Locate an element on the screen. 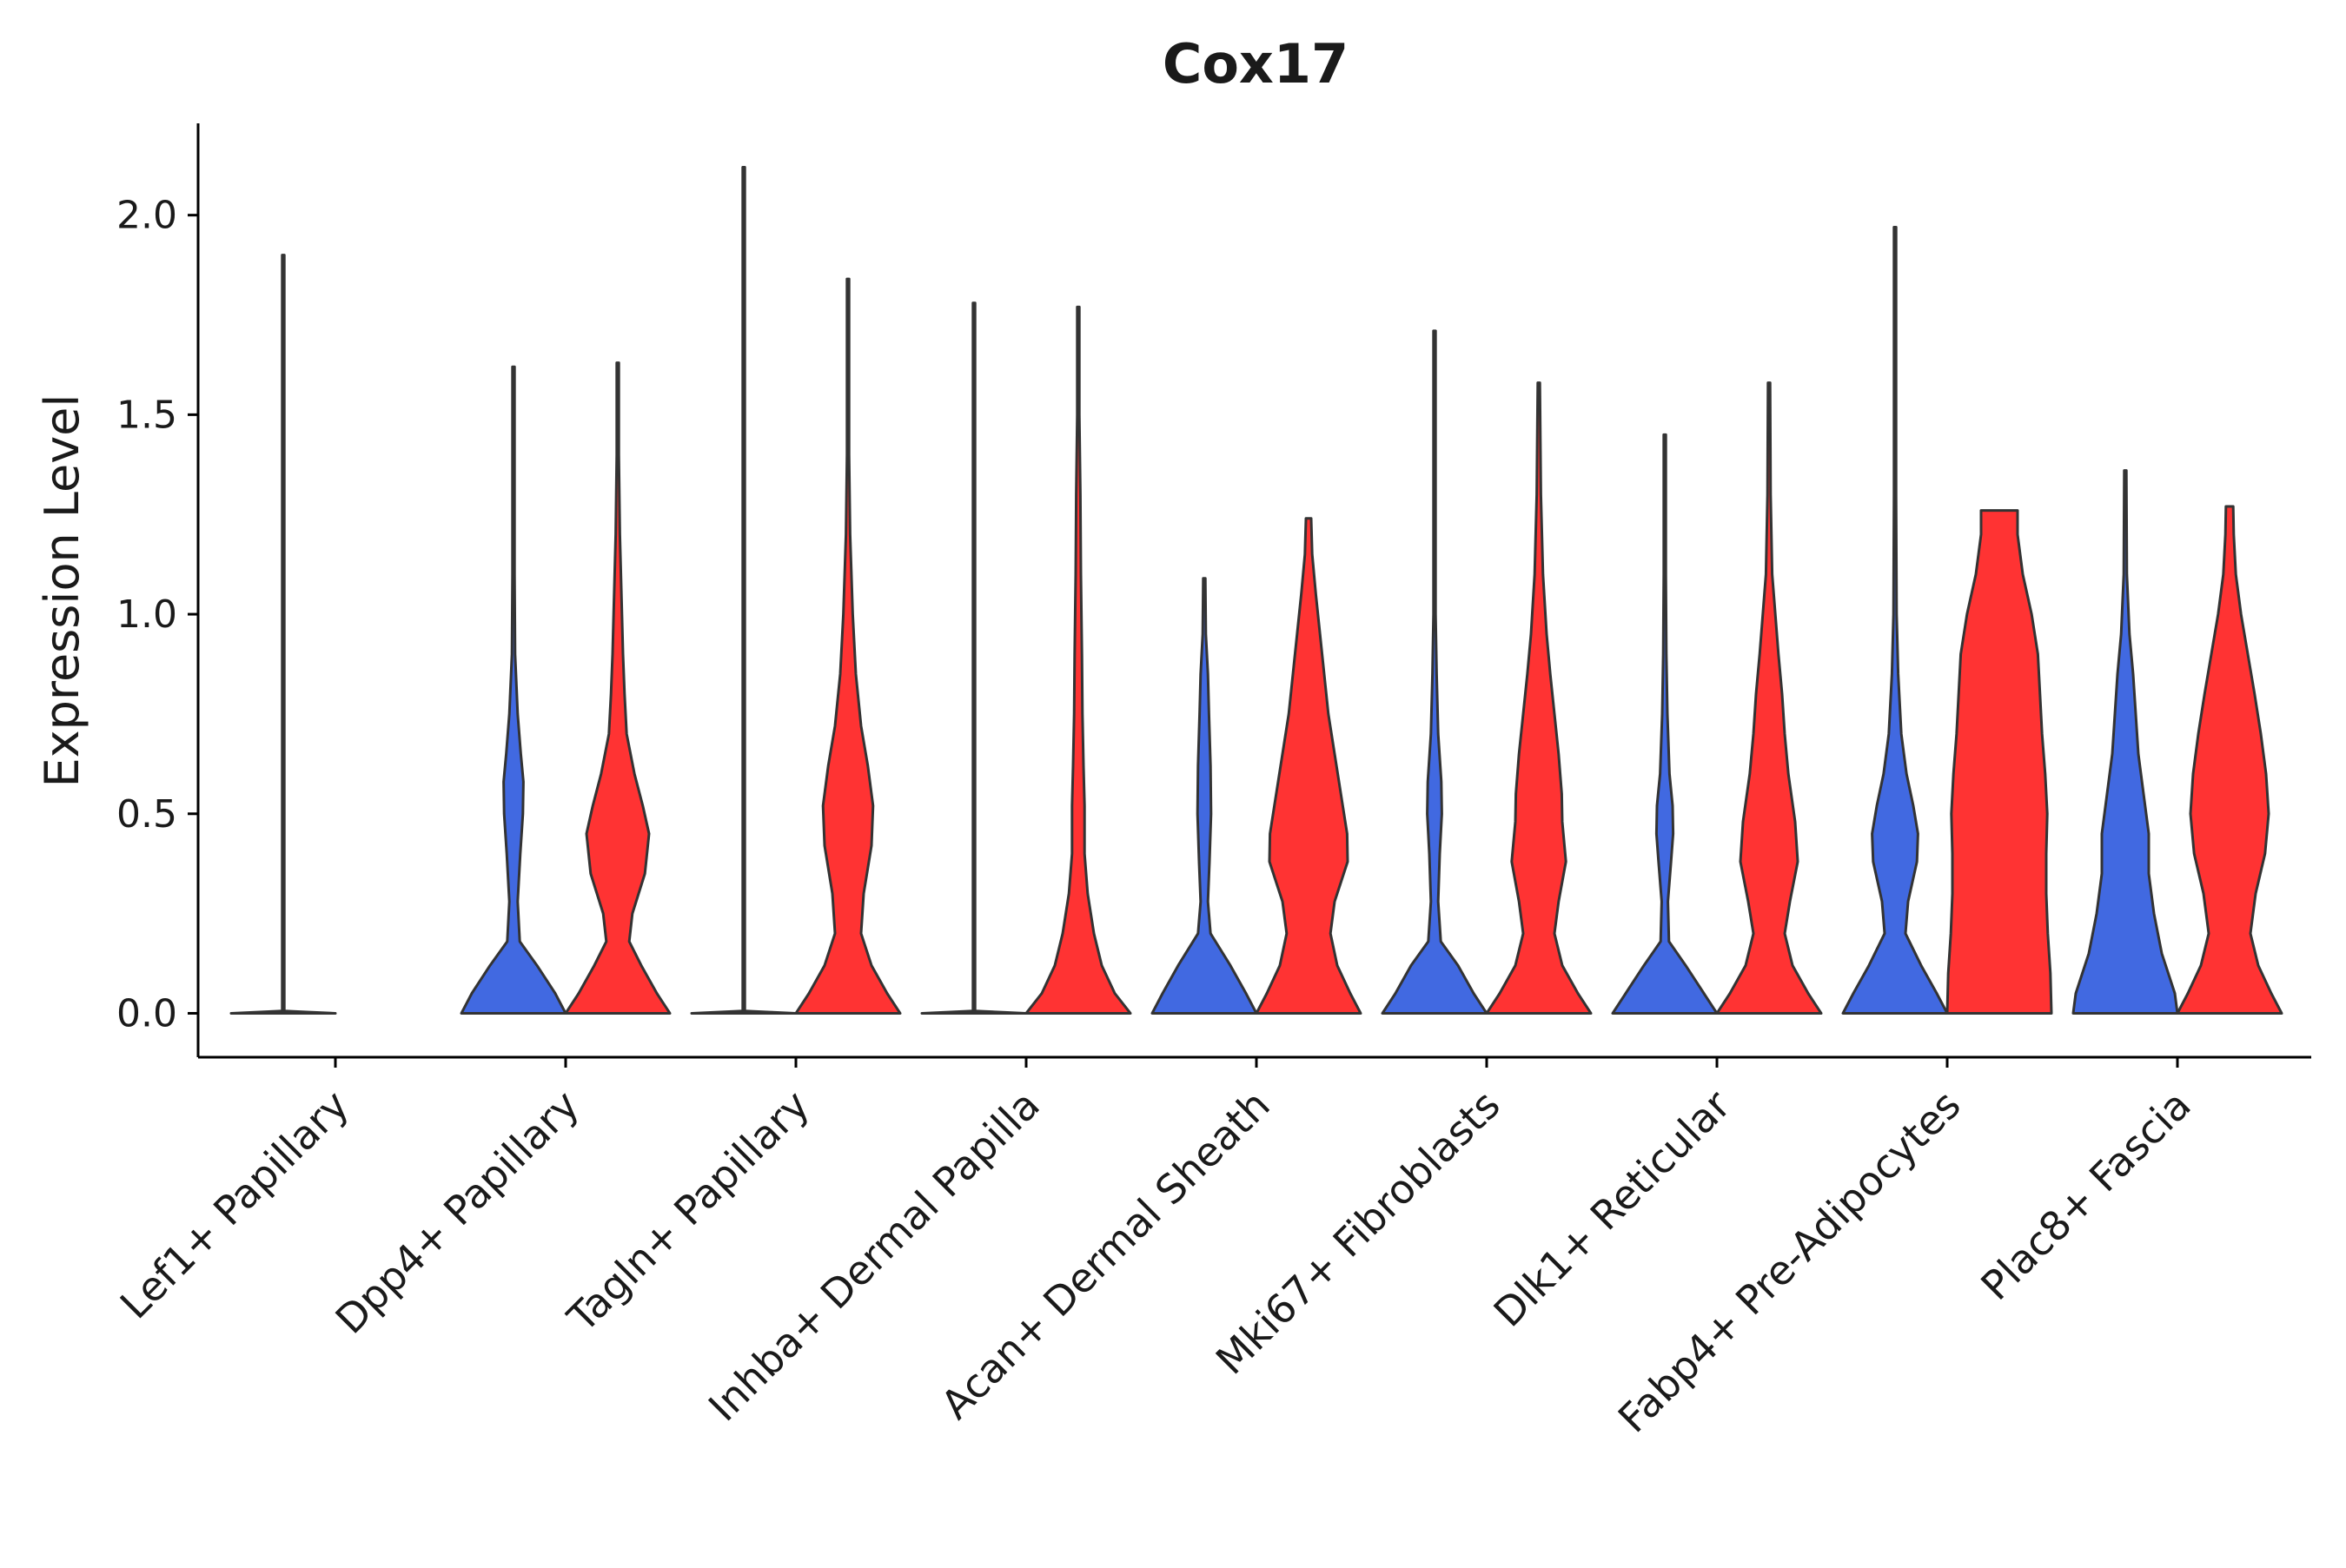  y-tick-label: 1.5 is located at coordinates (146, 415).